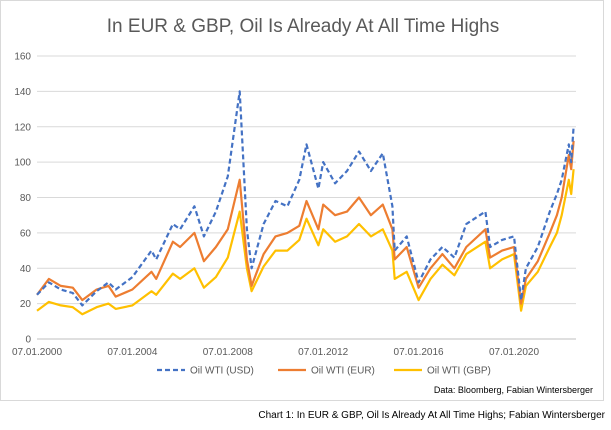  Describe the element at coordinates (26, 304) in the screenshot. I see `y-tick-label: 20` at that location.